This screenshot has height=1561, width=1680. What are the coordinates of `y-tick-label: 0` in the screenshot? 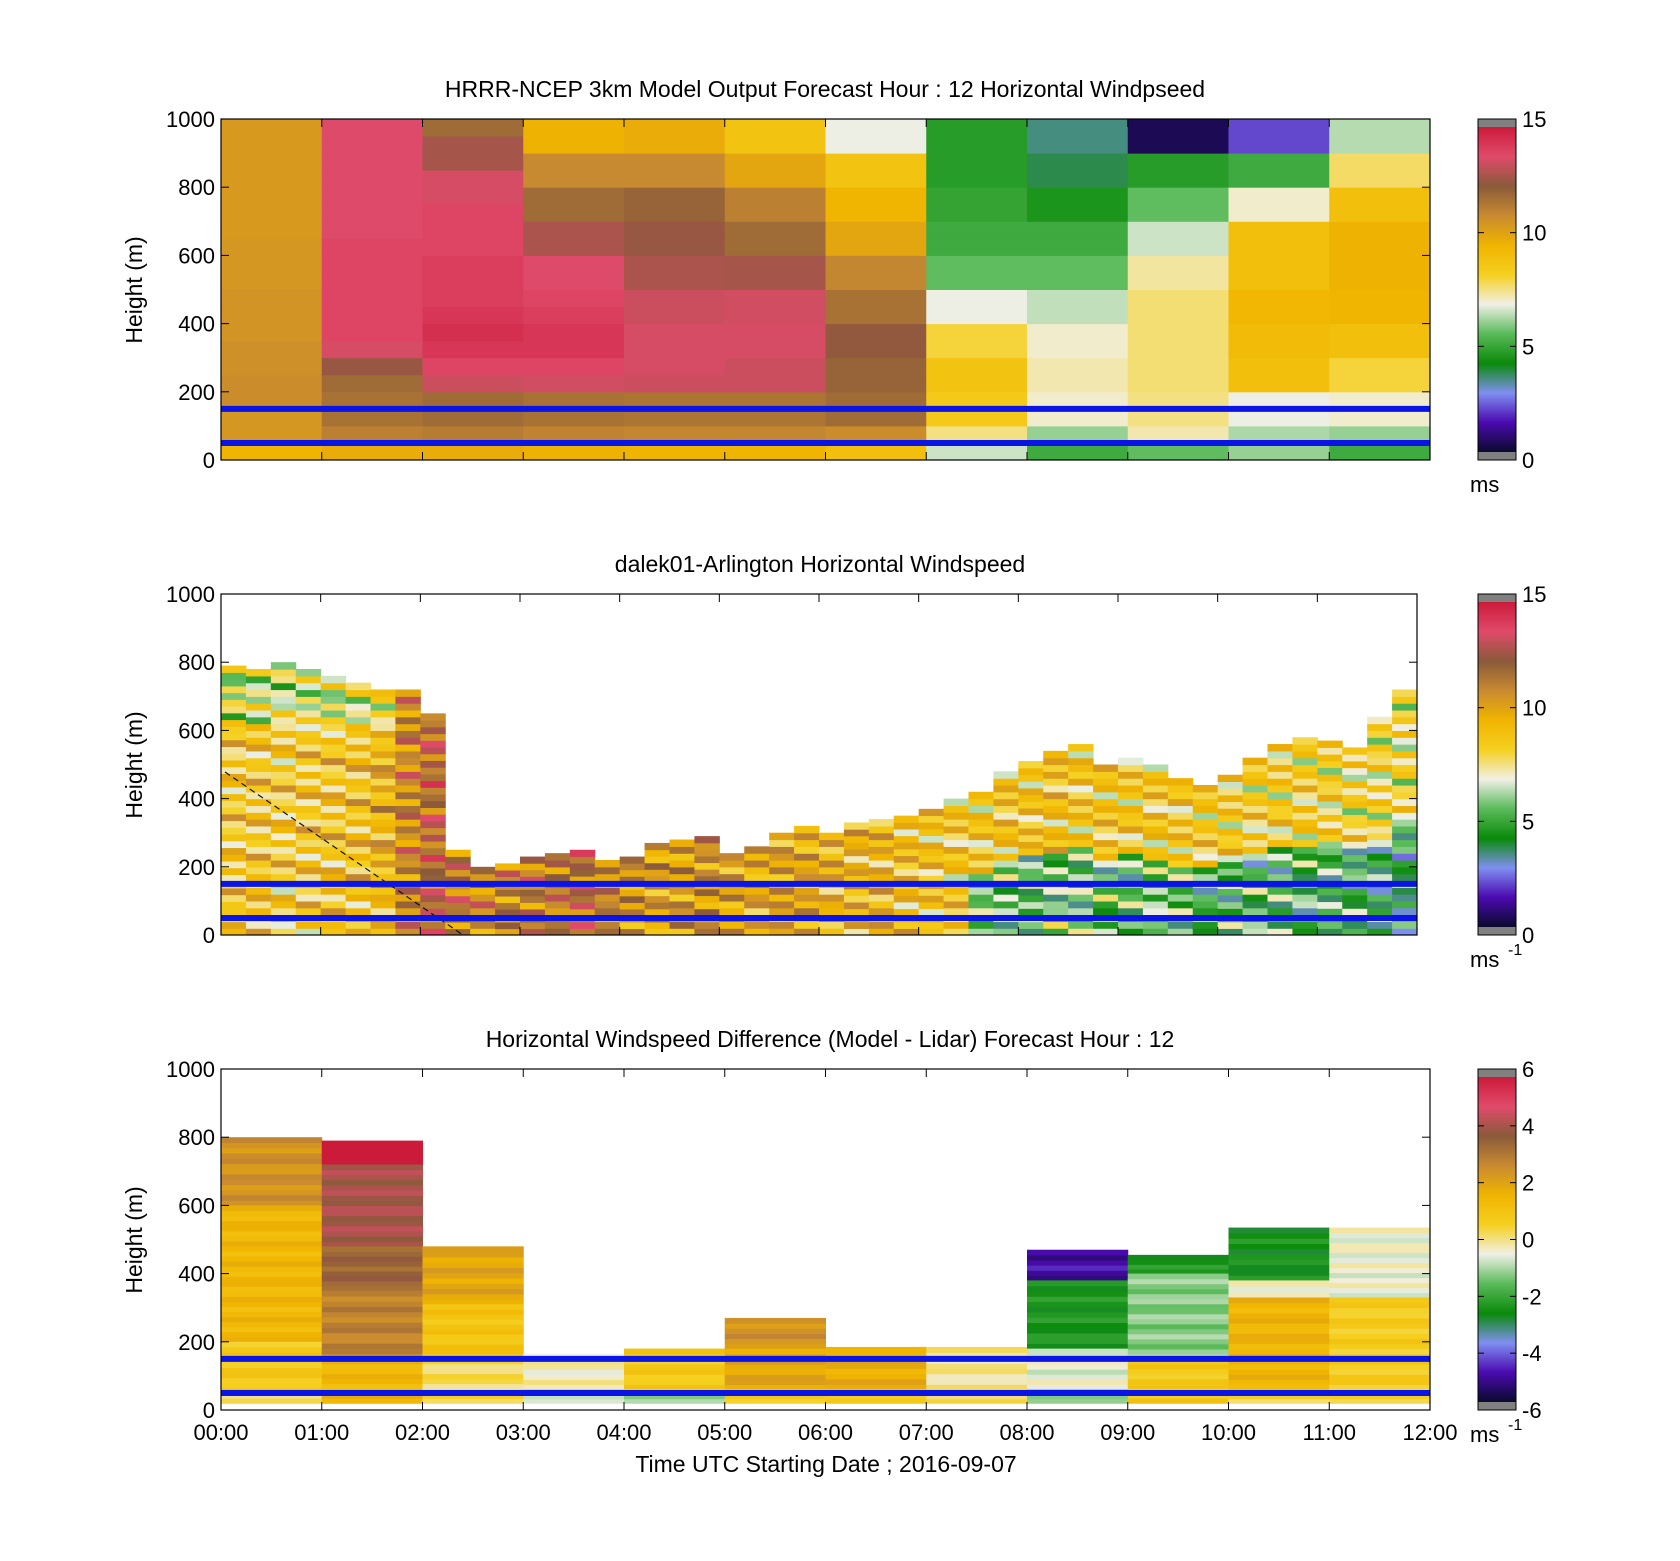 It's located at (209, 460).